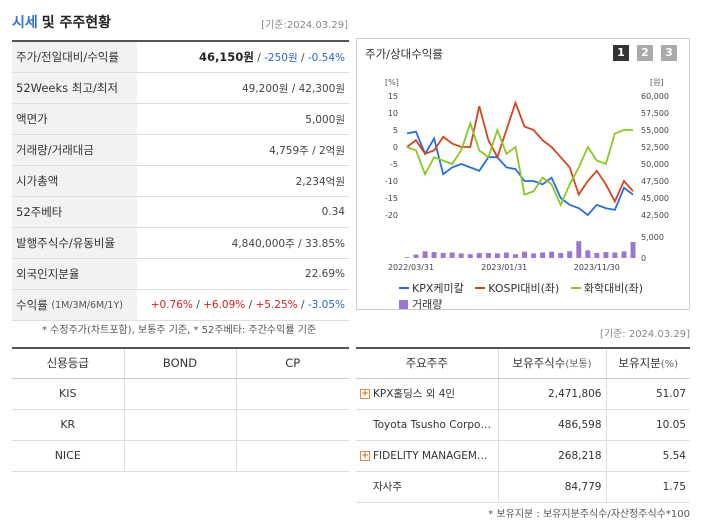 Image resolution: width=702 pixels, height=525 pixels. What do you see at coordinates (551, 394) in the screenshot?
I see `shares-value: 2,471,806` at bounding box center [551, 394].